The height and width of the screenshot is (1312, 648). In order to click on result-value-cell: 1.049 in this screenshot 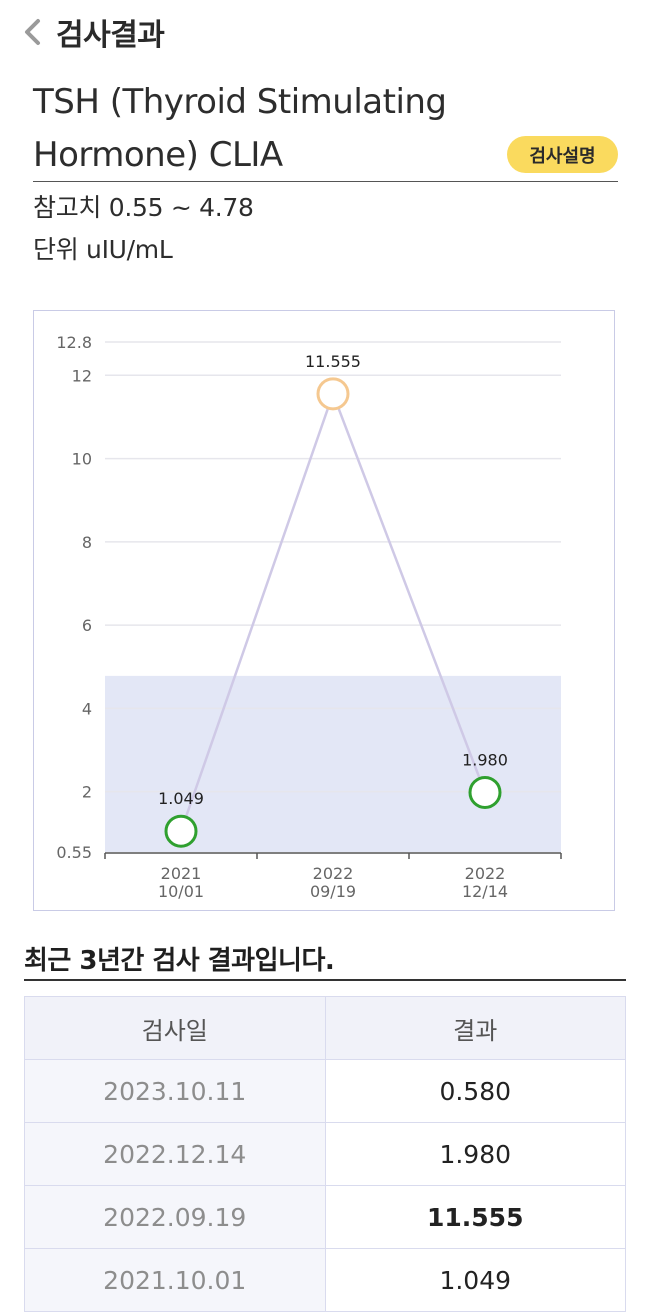, I will do `click(475, 1280)`.